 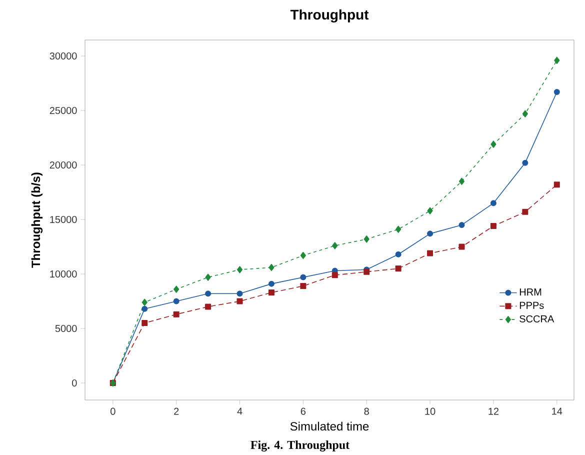 I want to click on x-tick-label: 10, so click(x=430, y=411).